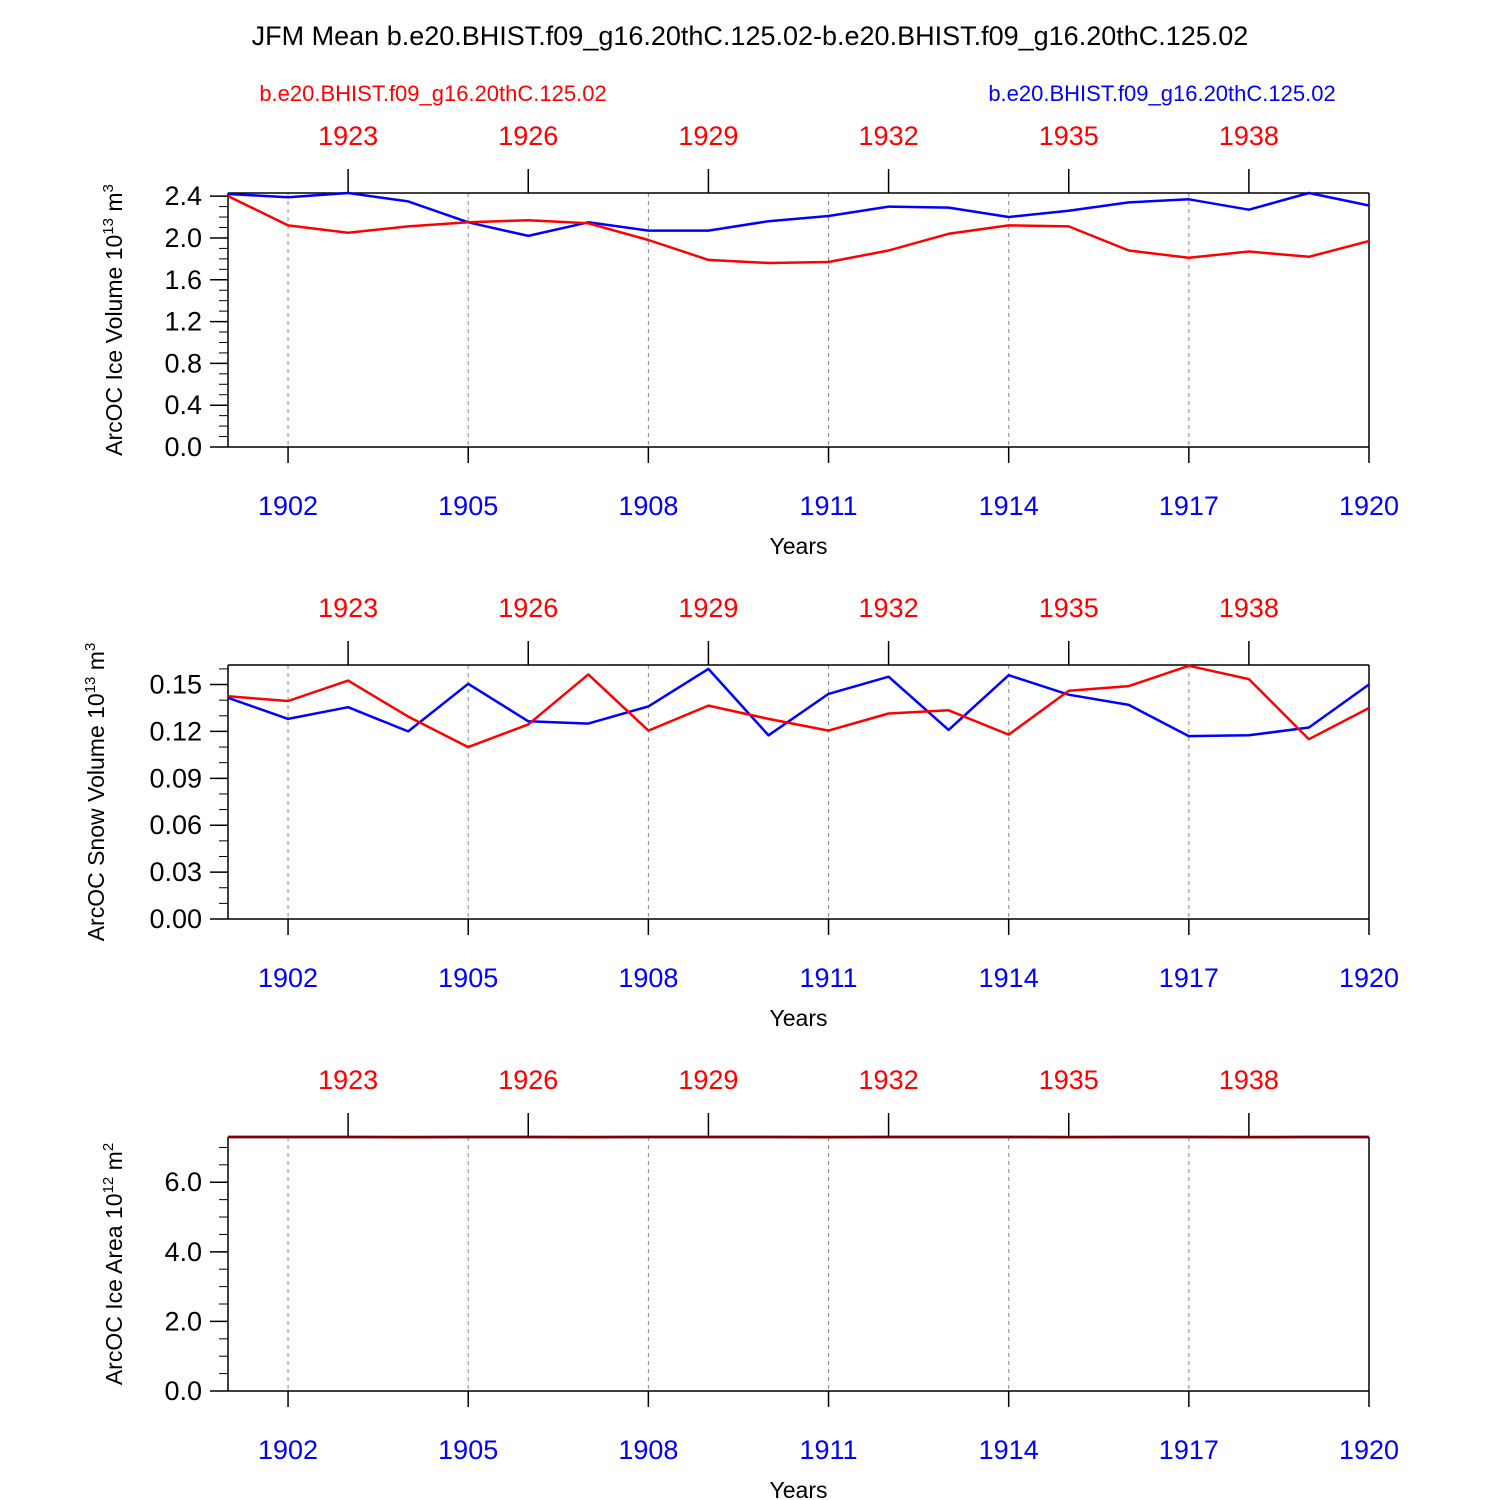 The image size is (1500, 1500). I want to click on y-axis-title-text: ArcOC Ice Area 10, so click(114, 1289).